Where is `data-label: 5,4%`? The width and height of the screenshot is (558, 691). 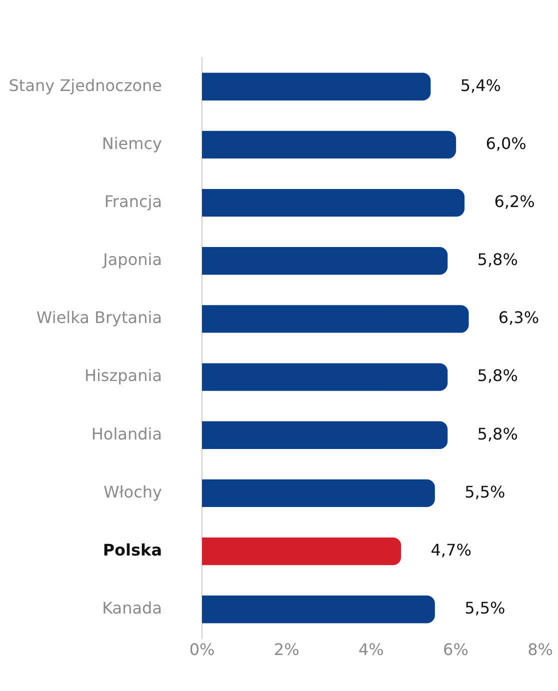 data-label: 5,4% is located at coordinates (481, 85).